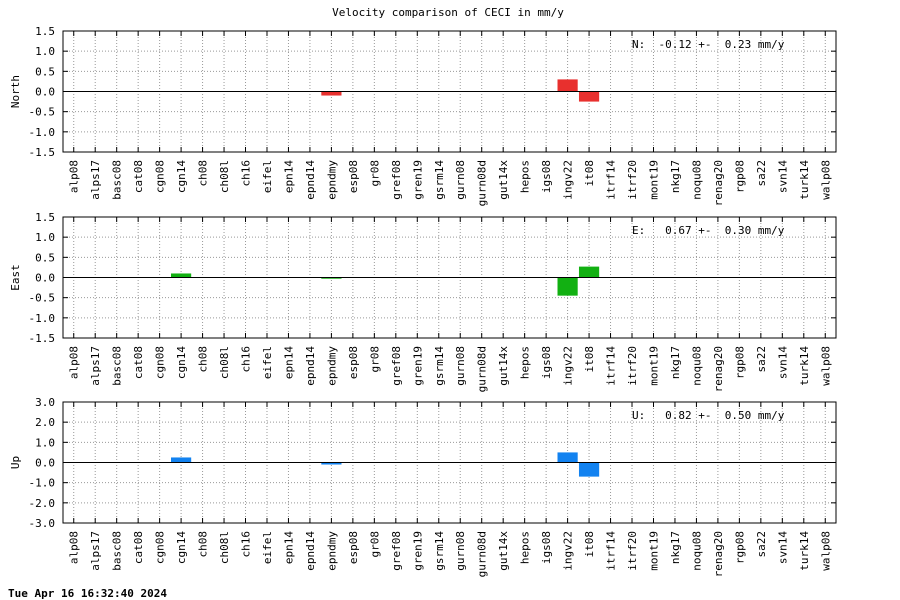 The height and width of the screenshot is (600, 900). I want to click on y-tick-label: 2.0, so click(45, 422).